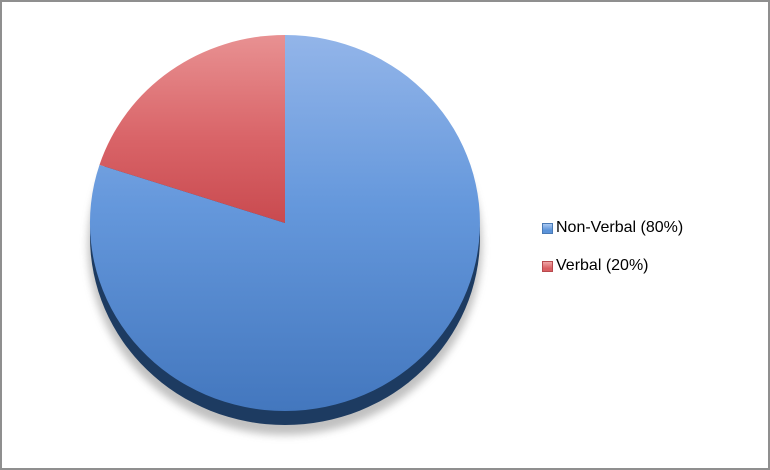 The image size is (770, 470). I want to click on legend-item-nonverbal: Non-Verbal (80%), so click(612, 228).